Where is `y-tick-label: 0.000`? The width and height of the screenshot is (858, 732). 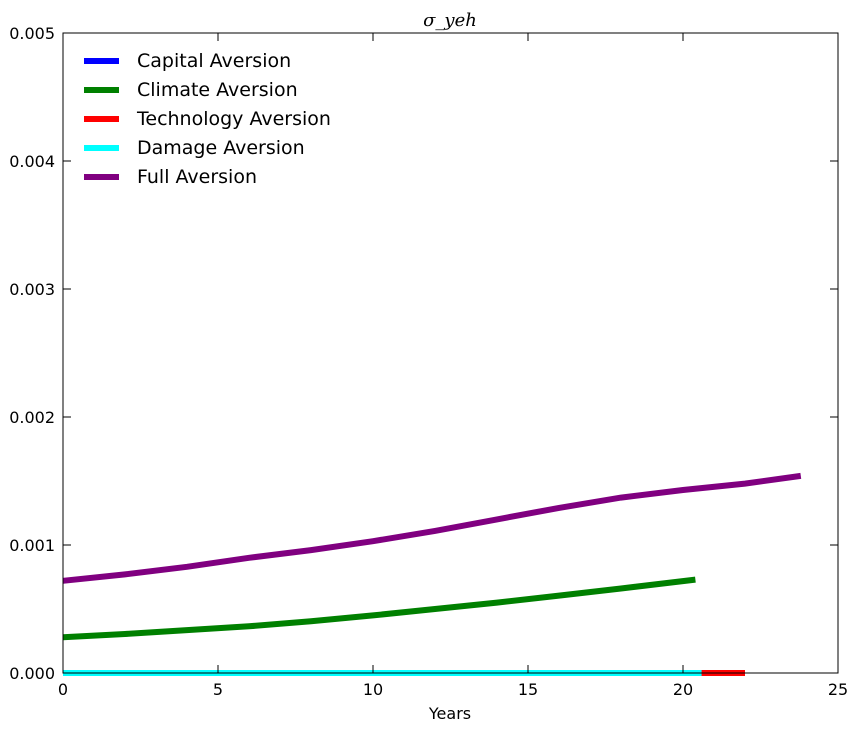 y-tick-label: 0.000 is located at coordinates (32, 673).